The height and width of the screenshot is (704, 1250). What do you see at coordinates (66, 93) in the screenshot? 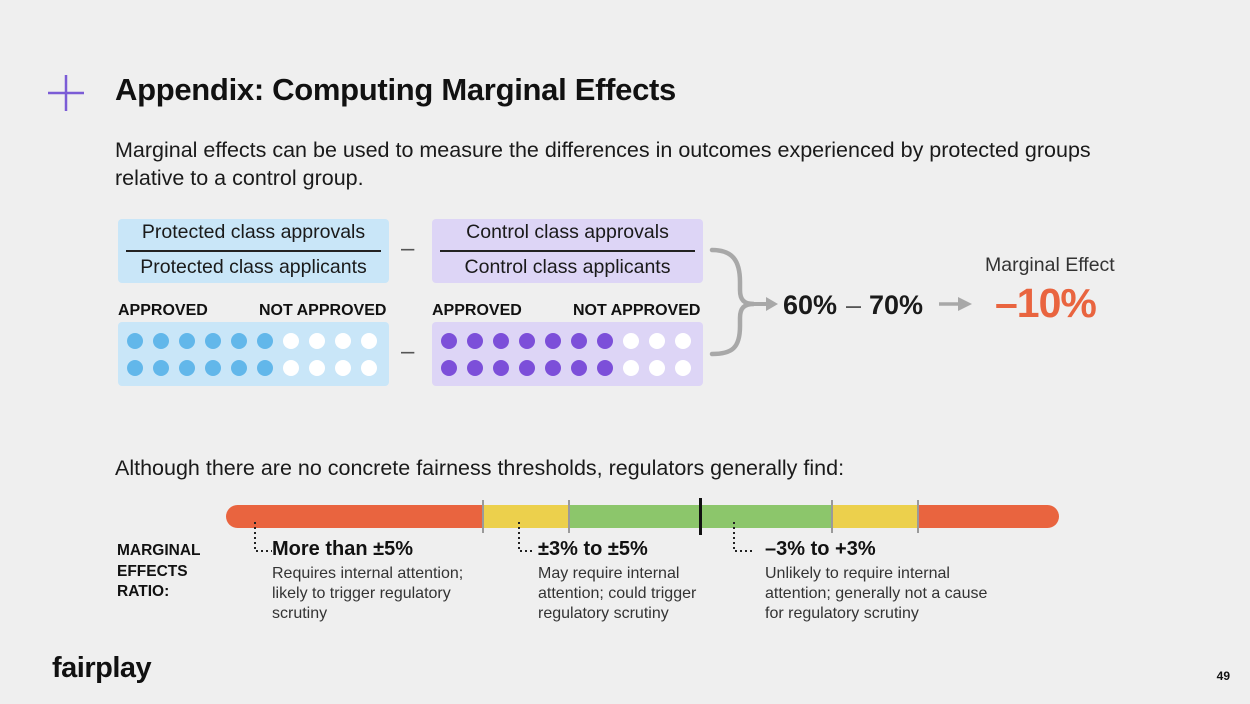
I see `plus-icon` at bounding box center [66, 93].